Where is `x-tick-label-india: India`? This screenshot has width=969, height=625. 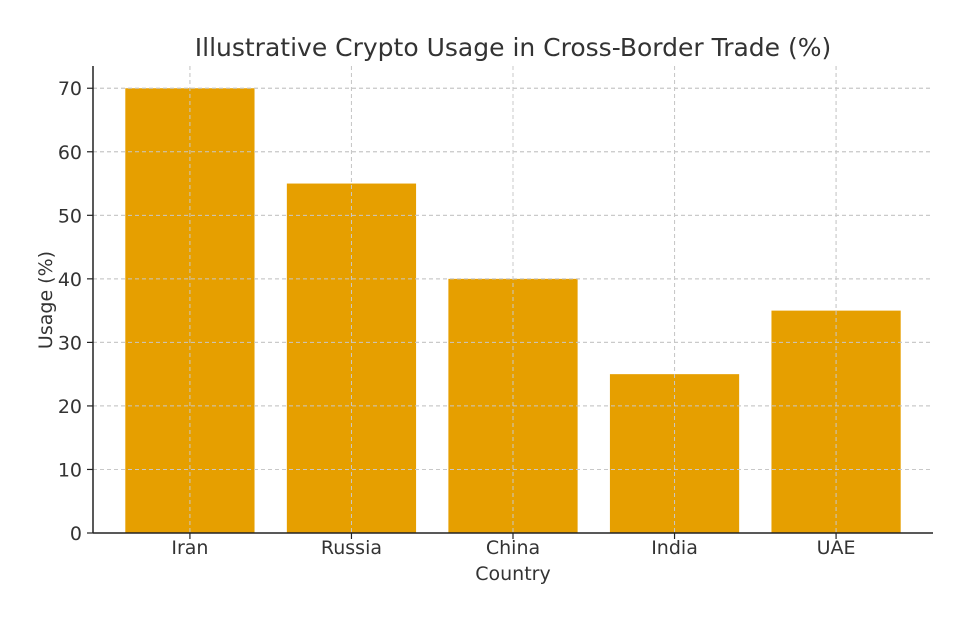
x-tick-label-india: India is located at coordinates (674, 548).